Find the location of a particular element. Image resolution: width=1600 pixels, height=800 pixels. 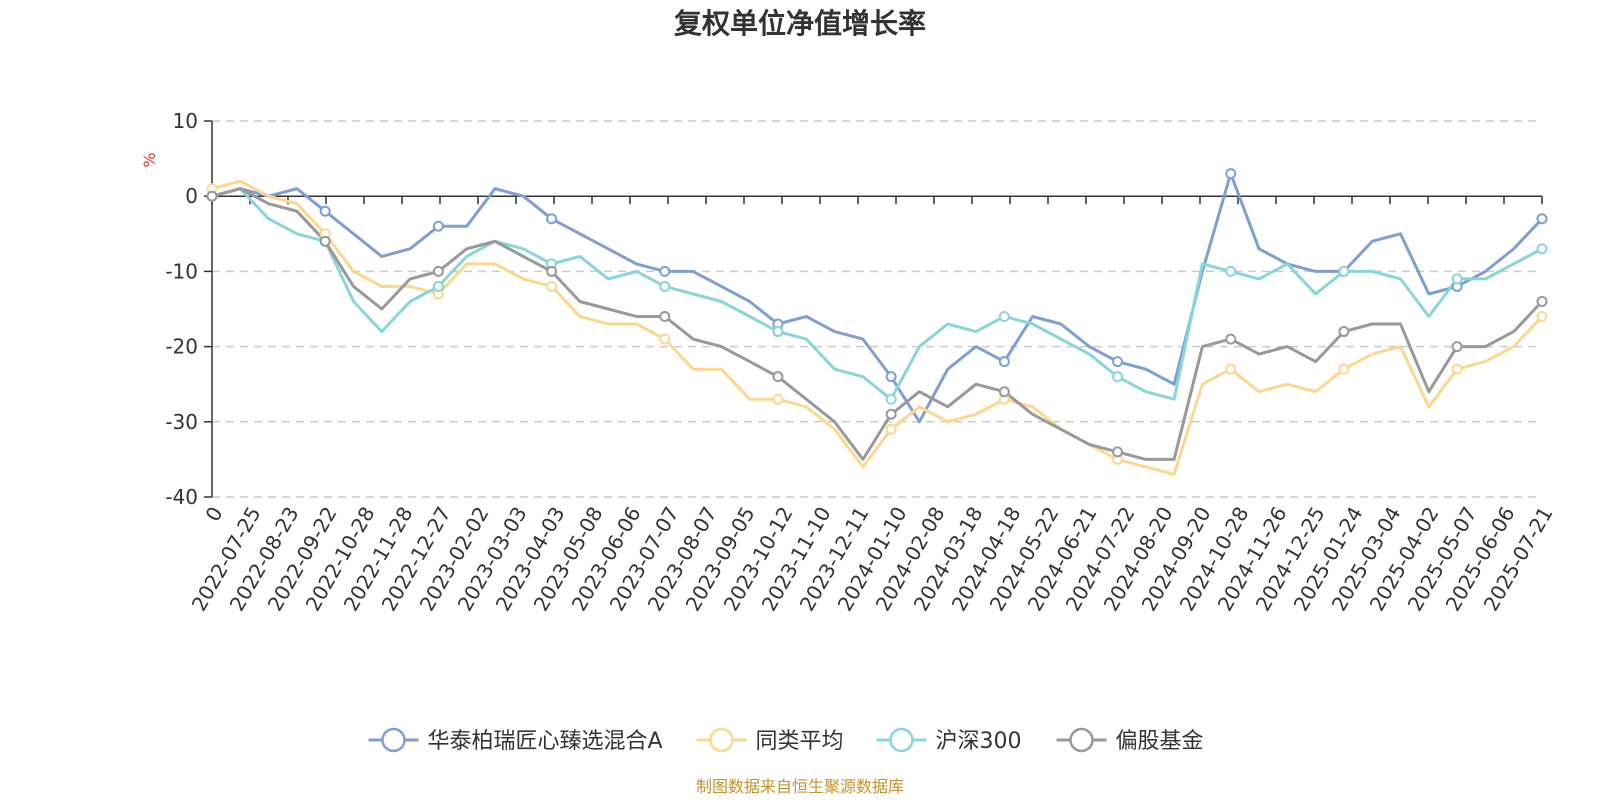

source-note: 制图数据来自恒生聚源数据库 is located at coordinates (800, 786).